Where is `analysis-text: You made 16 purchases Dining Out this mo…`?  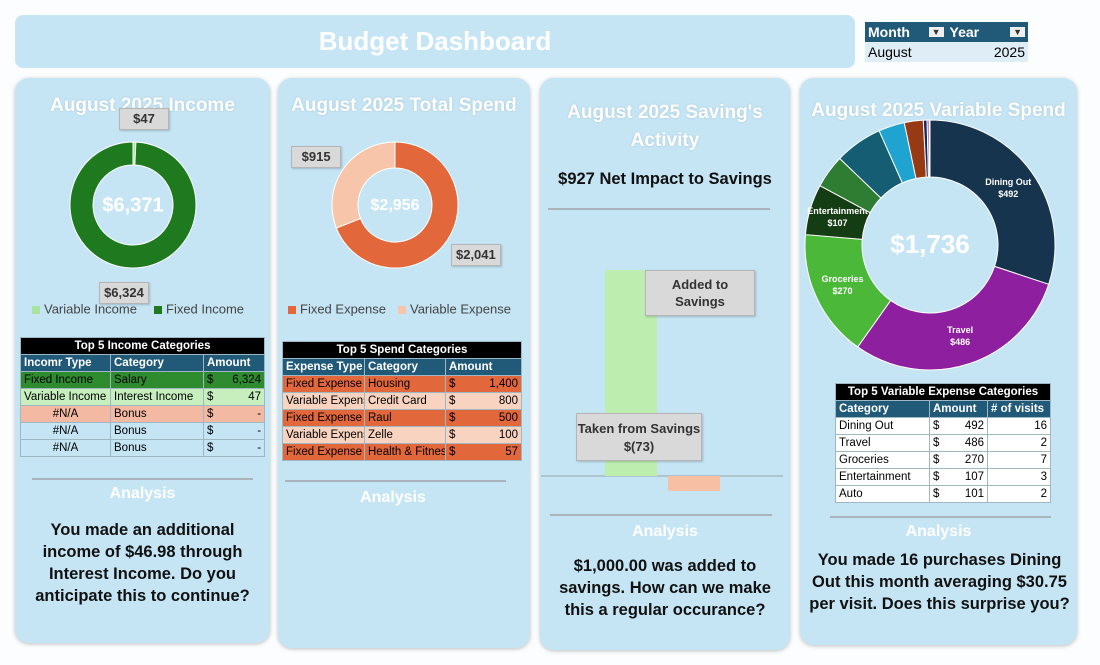 analysis-text: You made 16 purchases Dining Out this mo… is located at coordinates (939, 582).